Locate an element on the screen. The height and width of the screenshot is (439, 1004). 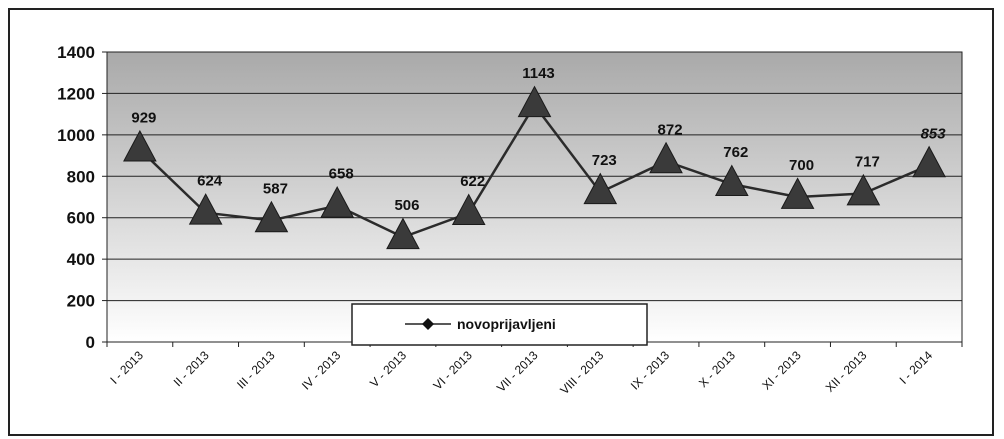
x-tick-label: VIII - 2013 is located at coordinates (581, 372).